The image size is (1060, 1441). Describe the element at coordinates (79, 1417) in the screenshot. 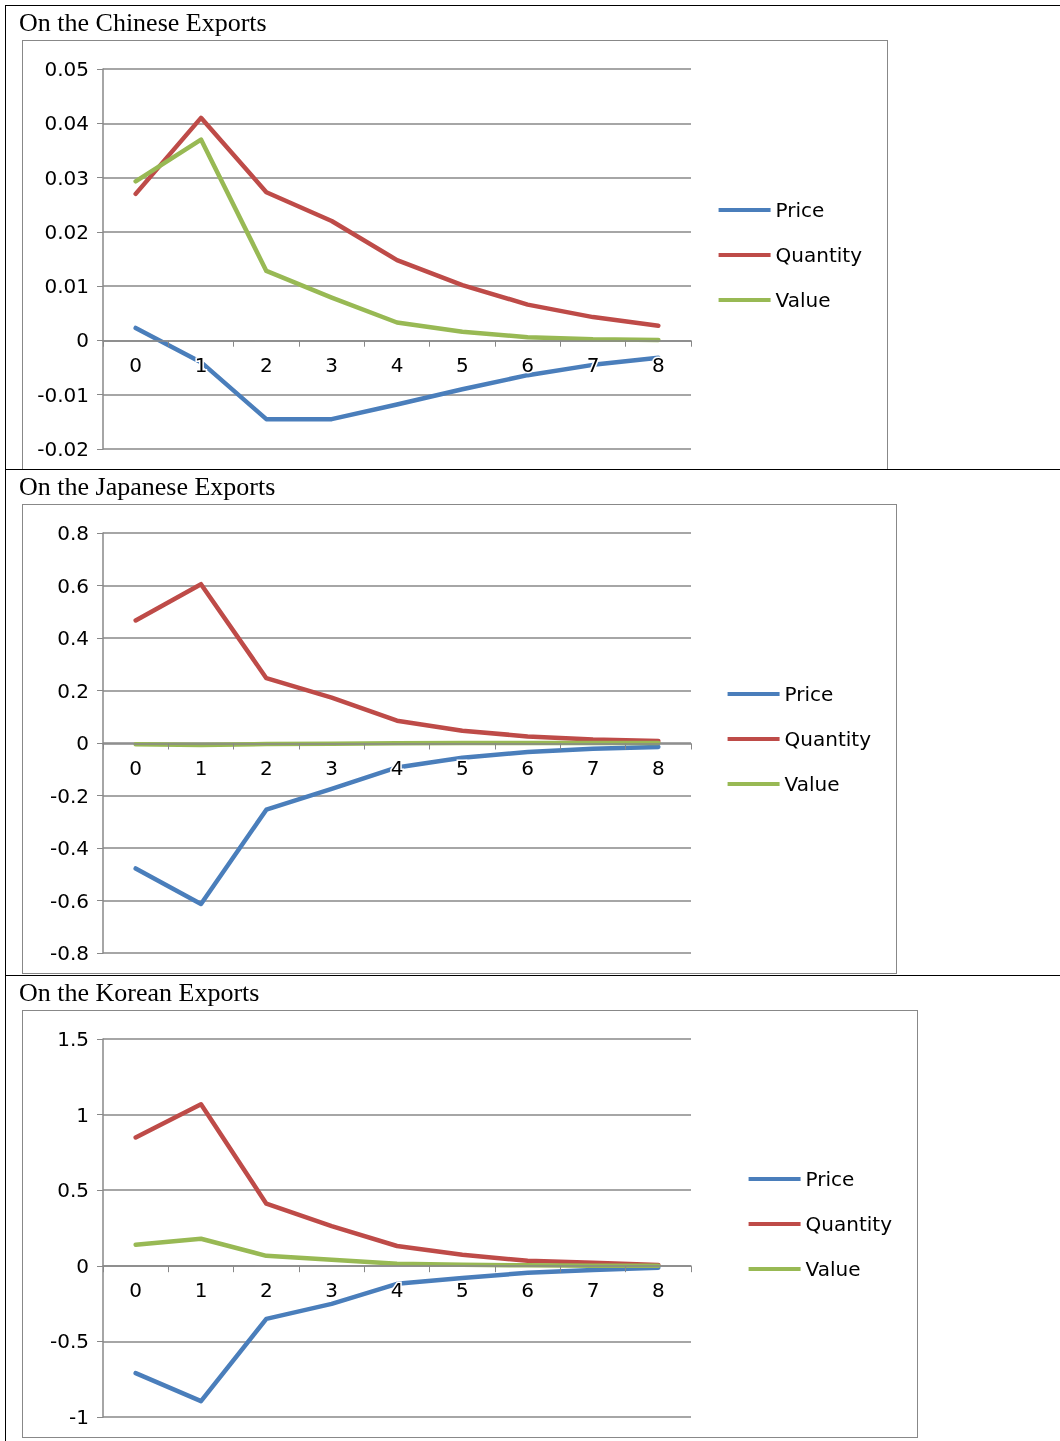

I see `y-tick-label: -1` at that location.